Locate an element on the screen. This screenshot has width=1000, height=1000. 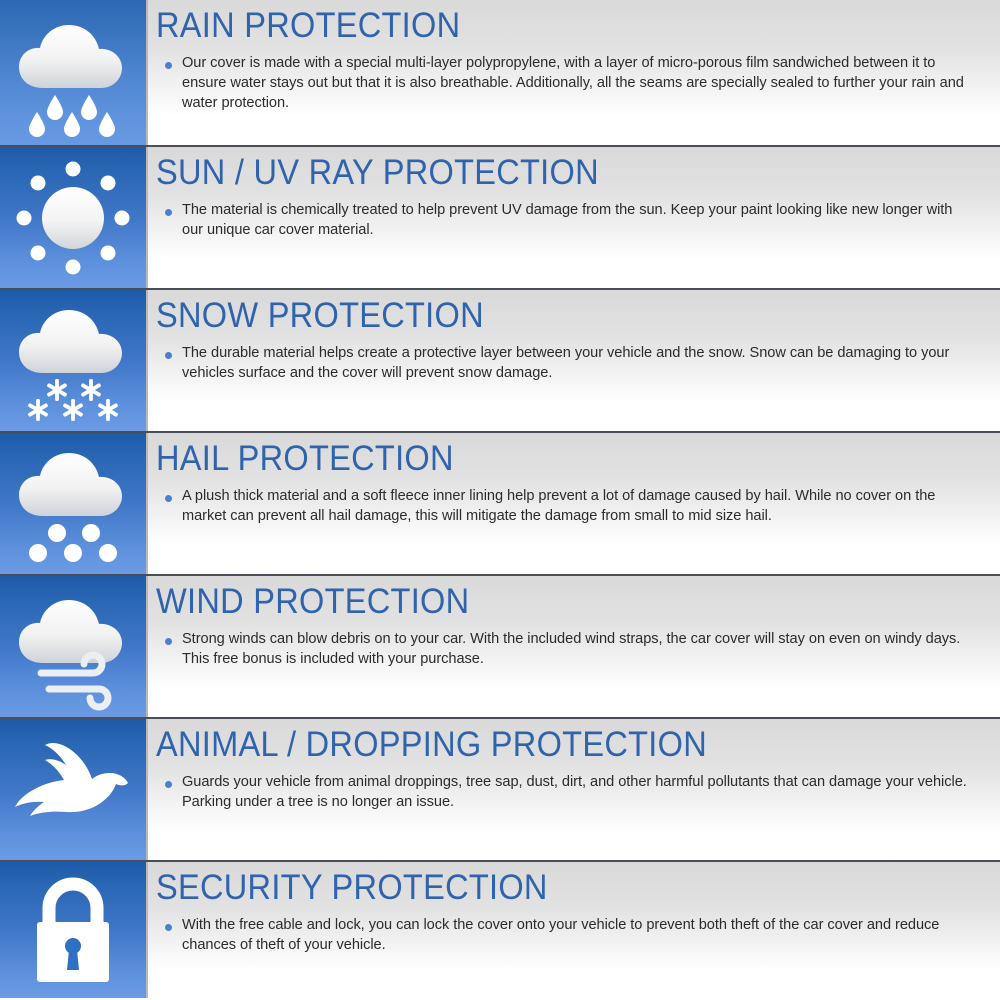
icon-panel-hail is located at coordinates (74, 503).